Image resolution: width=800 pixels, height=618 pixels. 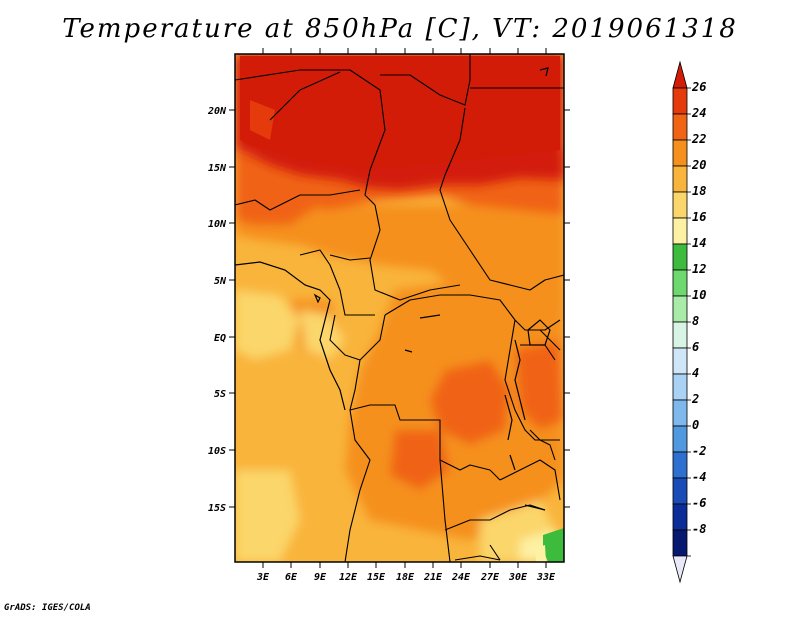 What do you see at coordinates (291, 577) in the screenshot?
I see `lon-label-6e: 6E` at bounding box center [291, 577].